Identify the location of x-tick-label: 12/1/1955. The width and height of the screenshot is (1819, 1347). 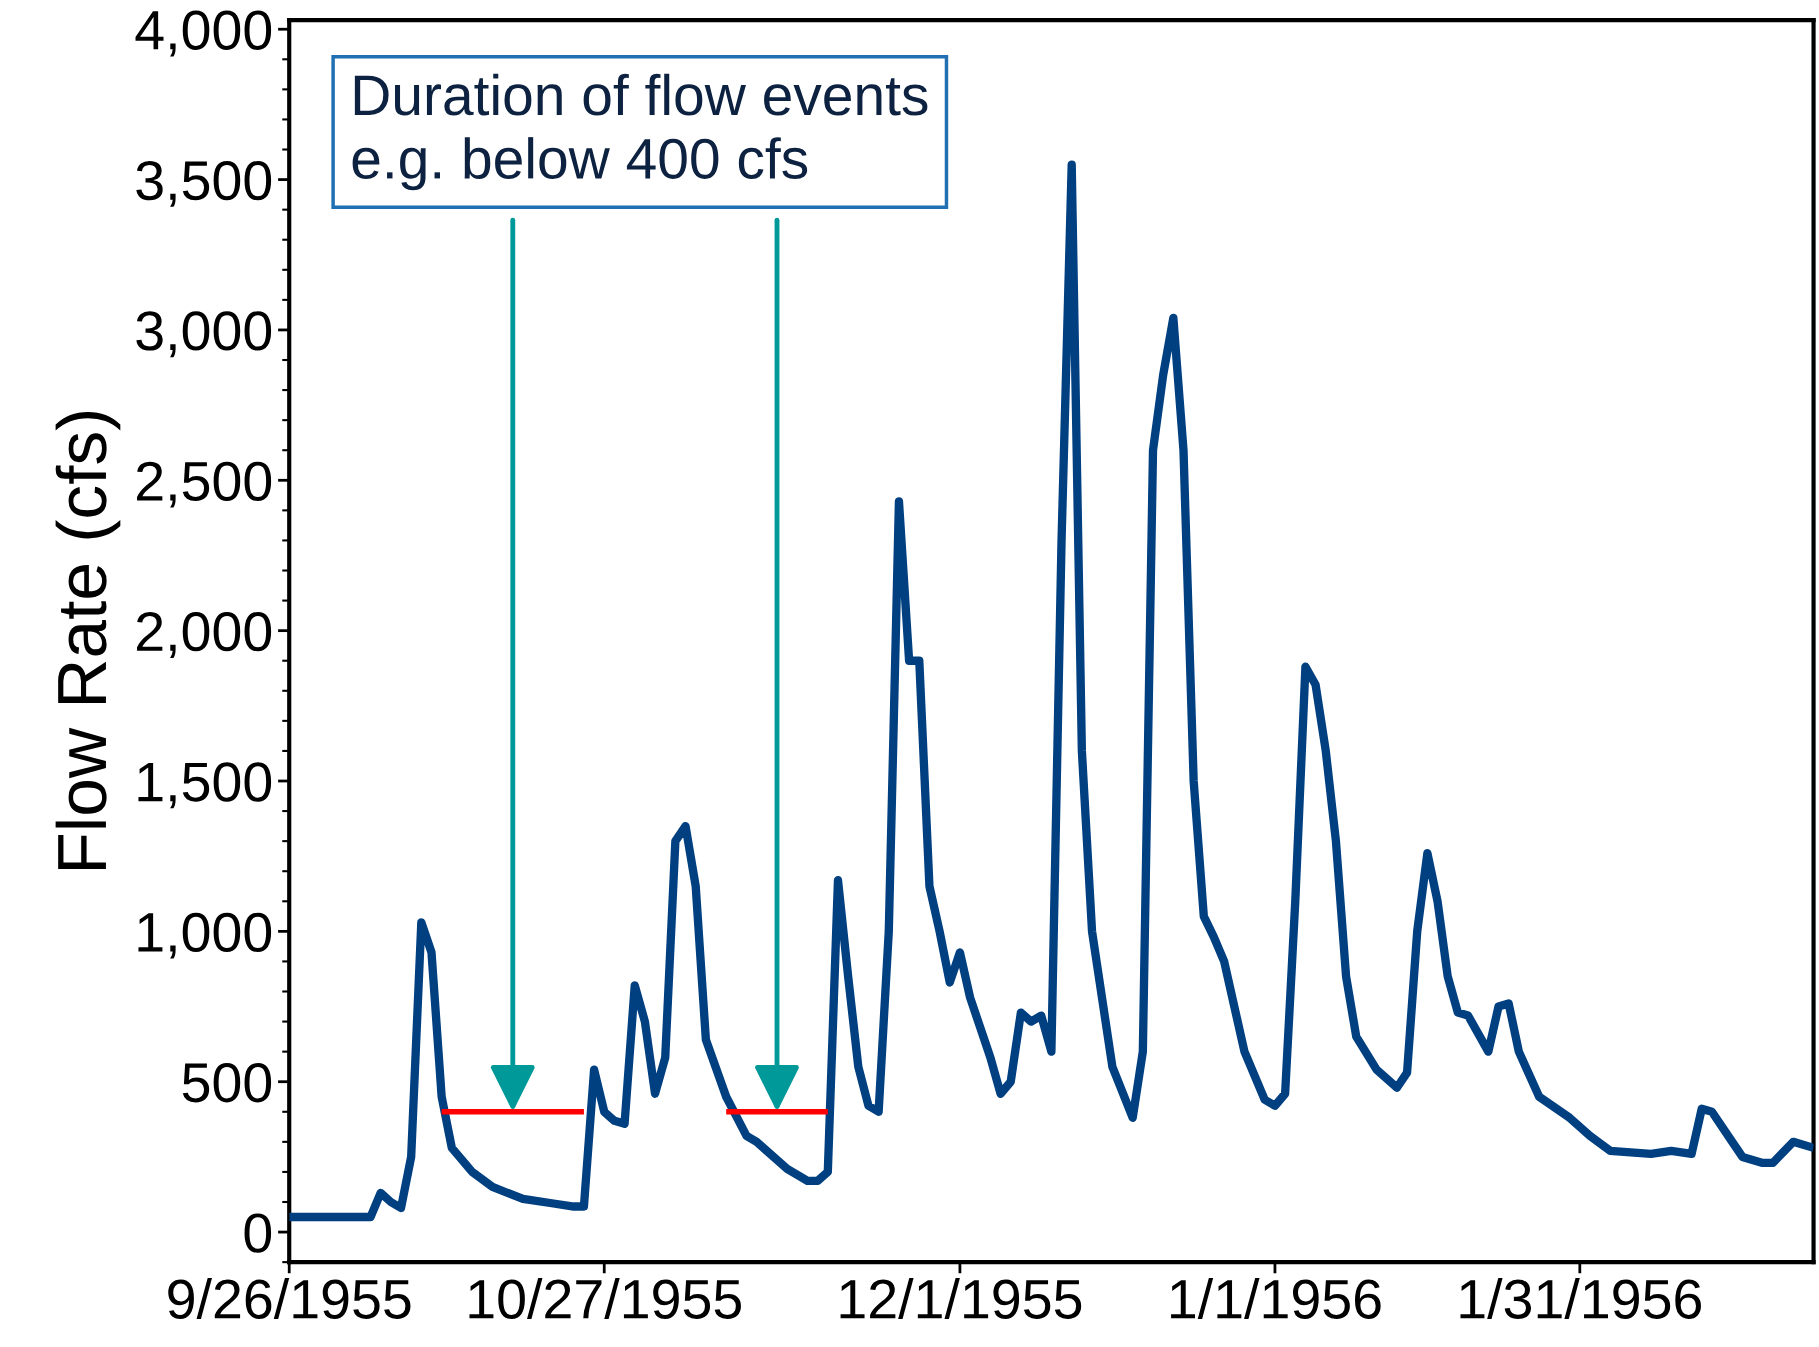
(961, 1298).